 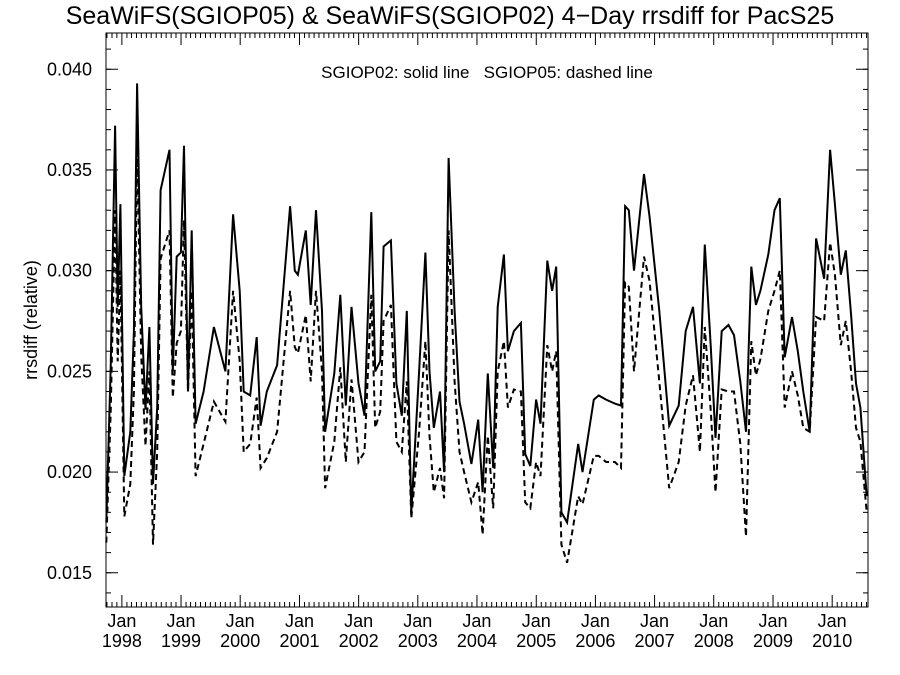 I want to click on y-tick-label: 0.025, so click(x=69, y=371).